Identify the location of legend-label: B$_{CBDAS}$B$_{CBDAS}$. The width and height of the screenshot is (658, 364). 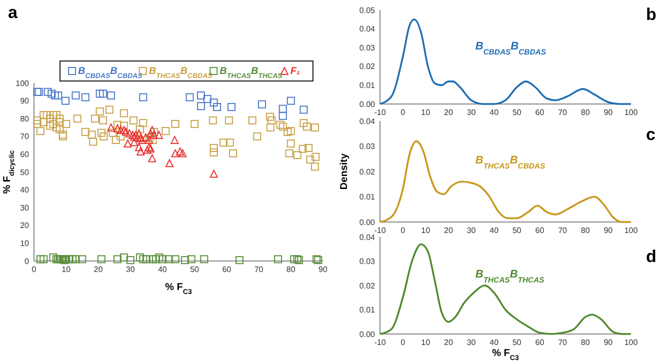
(110, 73).